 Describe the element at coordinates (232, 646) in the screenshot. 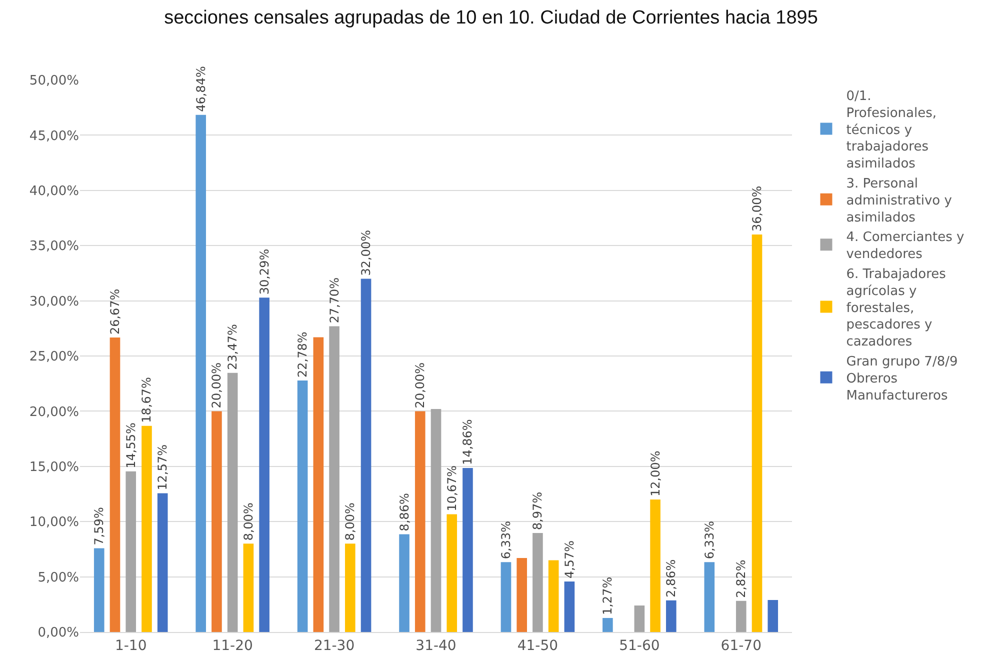

I see `x-tick-label: 11-20` at that location.